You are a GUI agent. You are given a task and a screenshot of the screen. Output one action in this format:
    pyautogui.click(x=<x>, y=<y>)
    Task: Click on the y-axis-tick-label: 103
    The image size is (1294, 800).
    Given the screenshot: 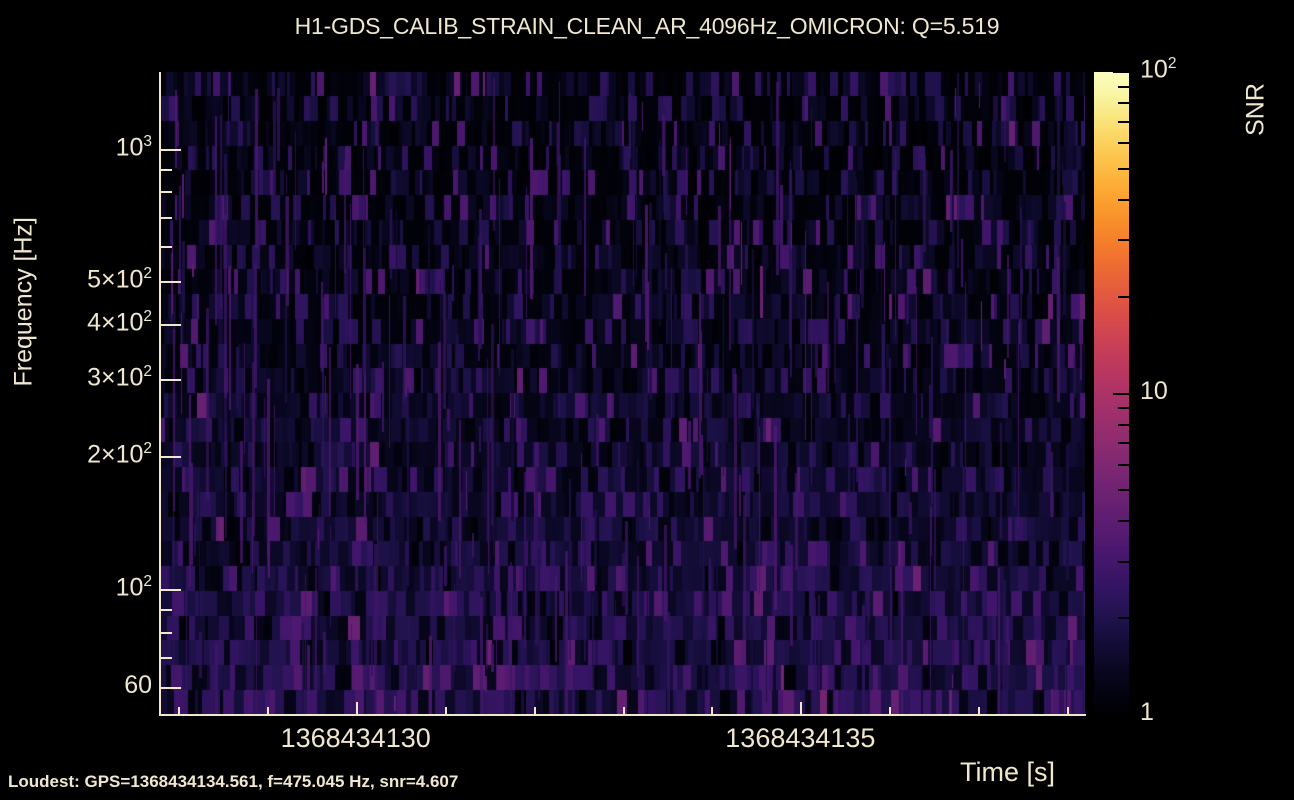 What is the action you would take?
    pyautogui.click(x=133, y=146)
    